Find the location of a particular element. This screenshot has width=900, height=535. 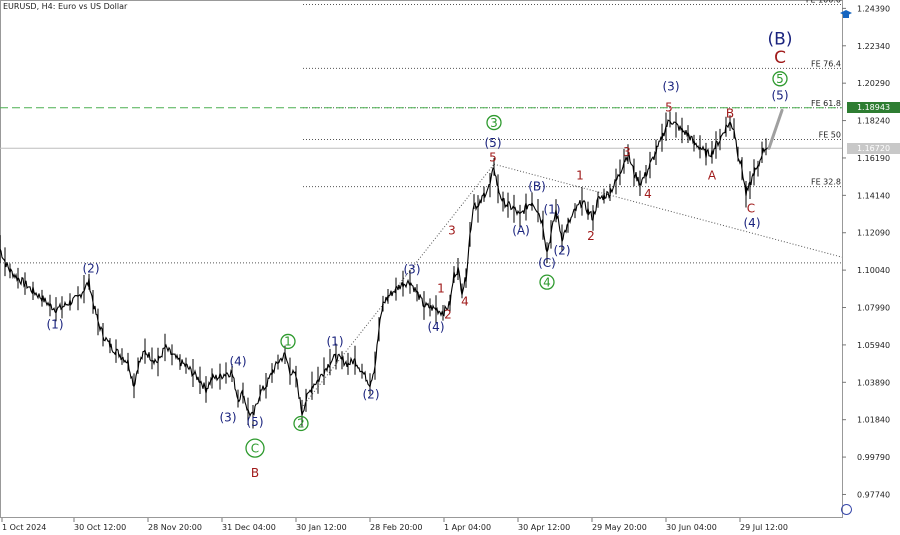

current-price-tag: 1.16720 is located at coordinates (873, 148).